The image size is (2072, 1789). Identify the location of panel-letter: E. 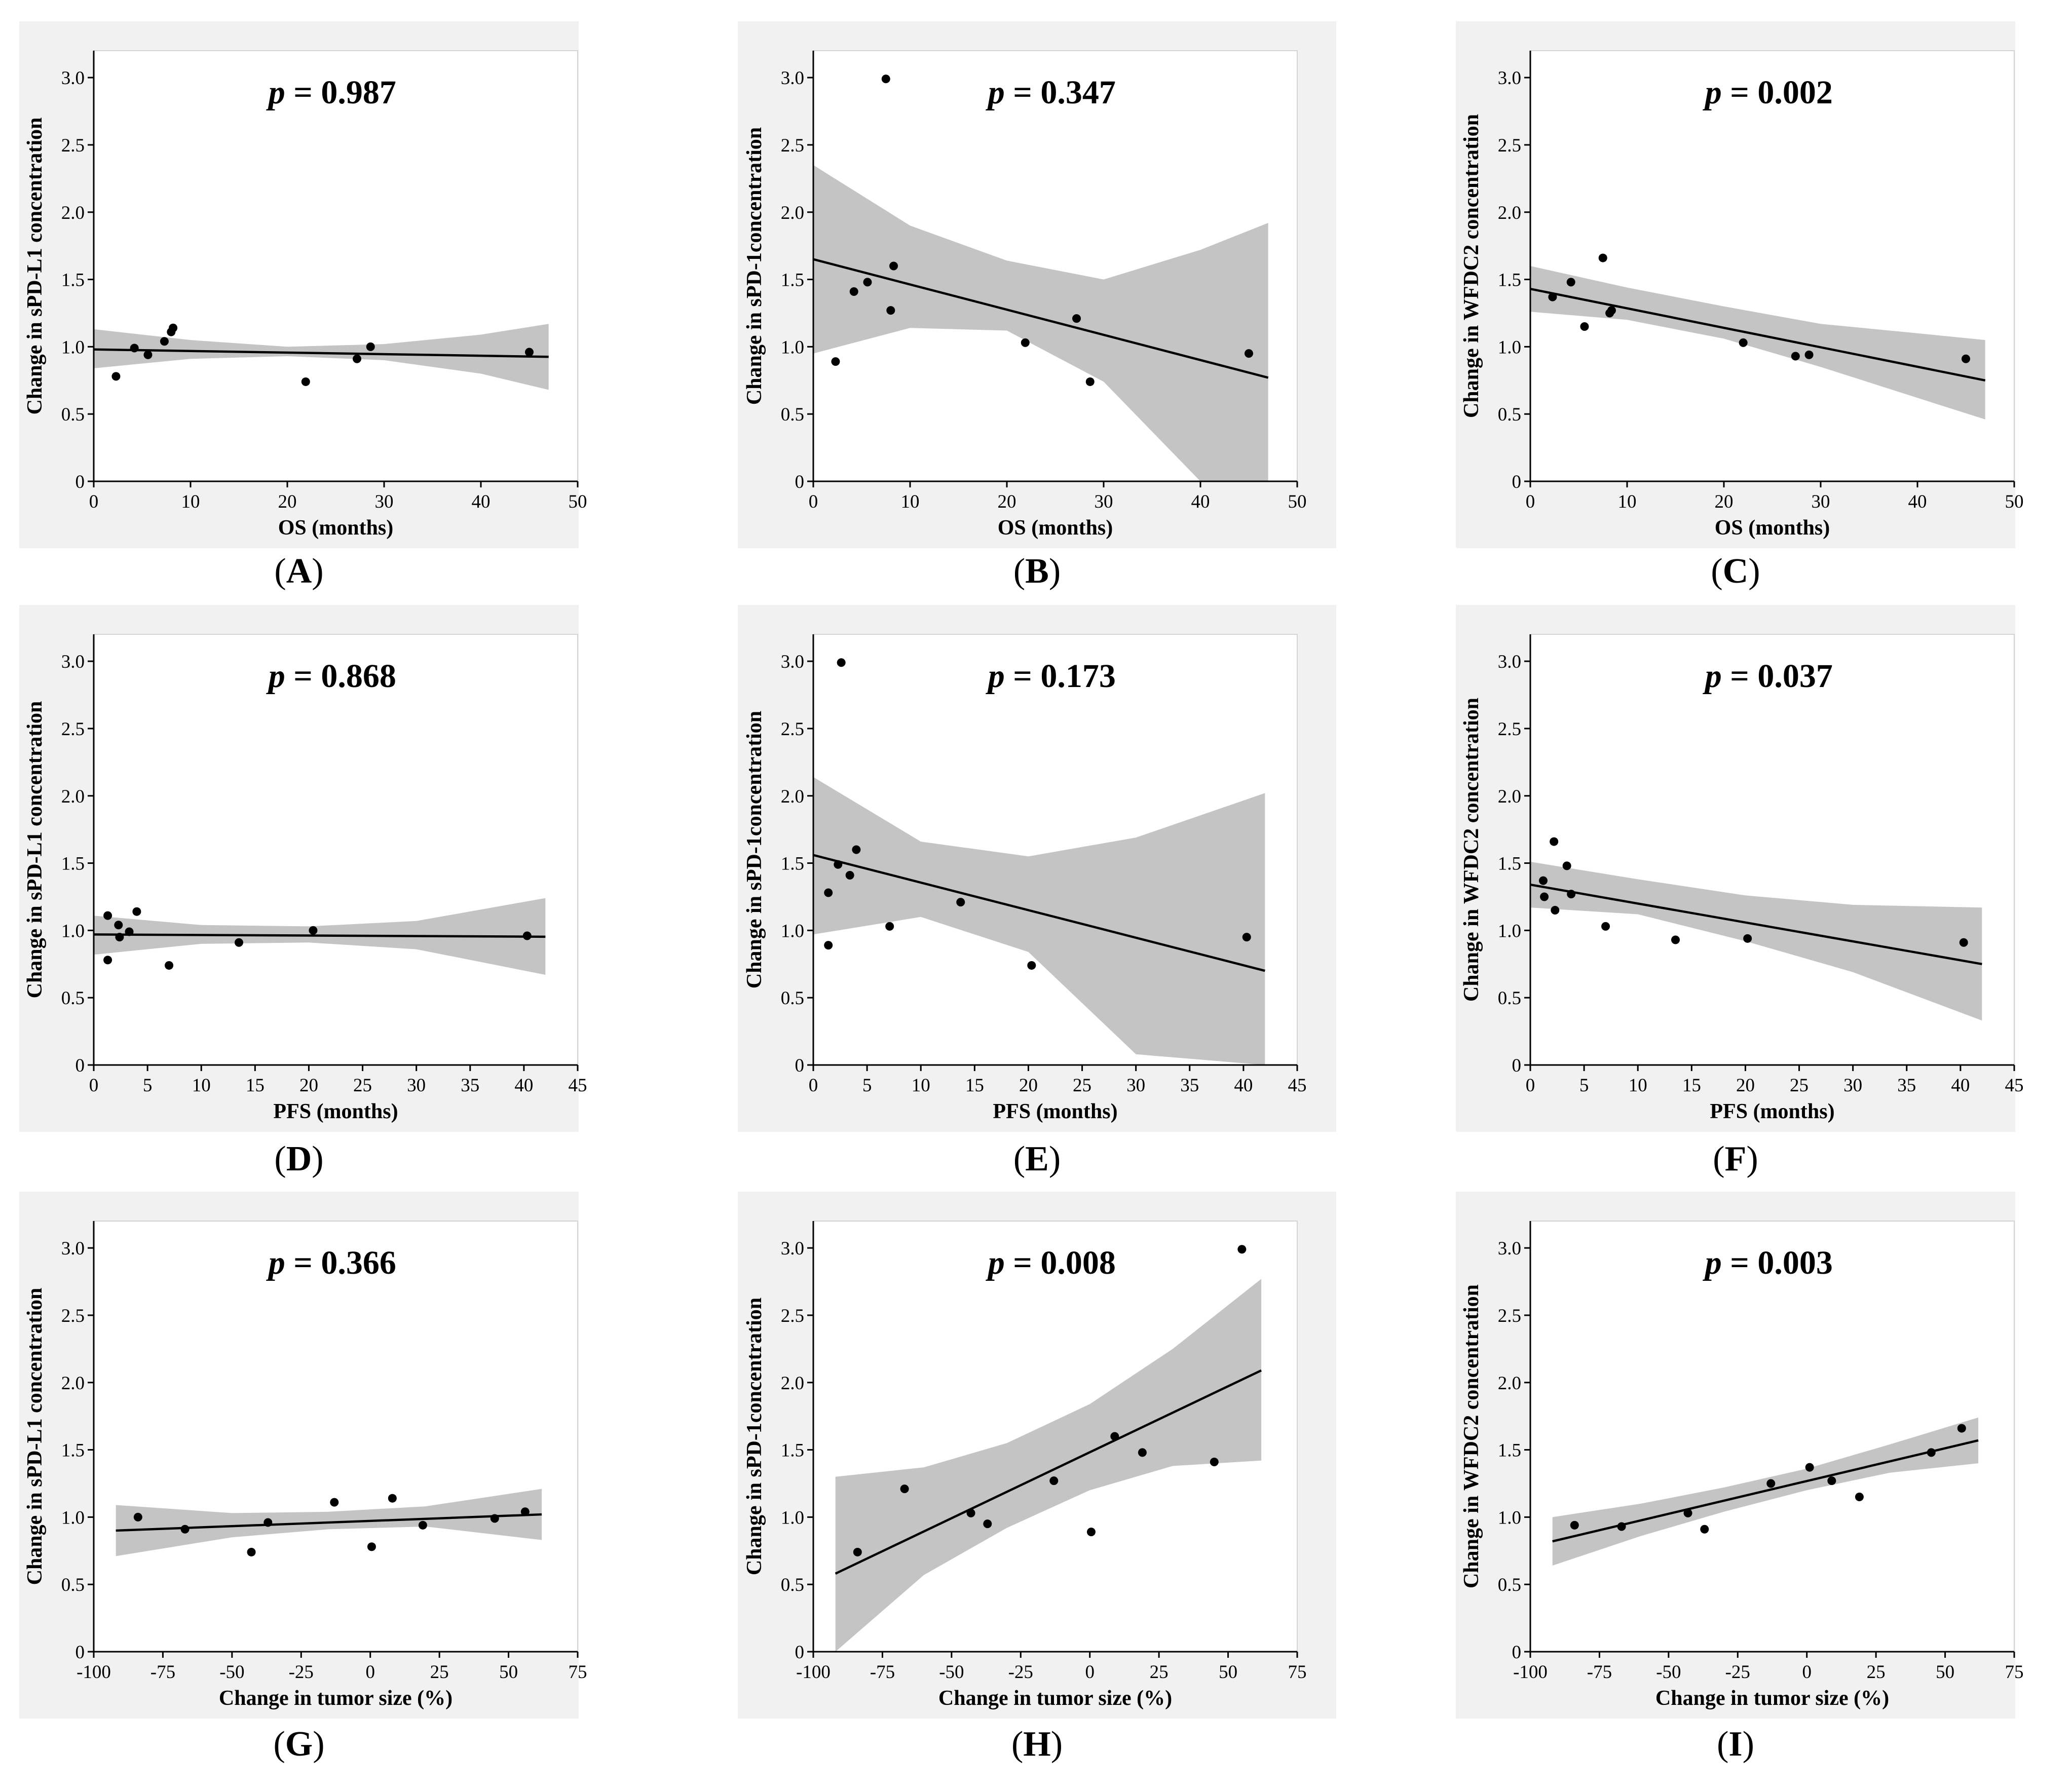
(1037, 1158).